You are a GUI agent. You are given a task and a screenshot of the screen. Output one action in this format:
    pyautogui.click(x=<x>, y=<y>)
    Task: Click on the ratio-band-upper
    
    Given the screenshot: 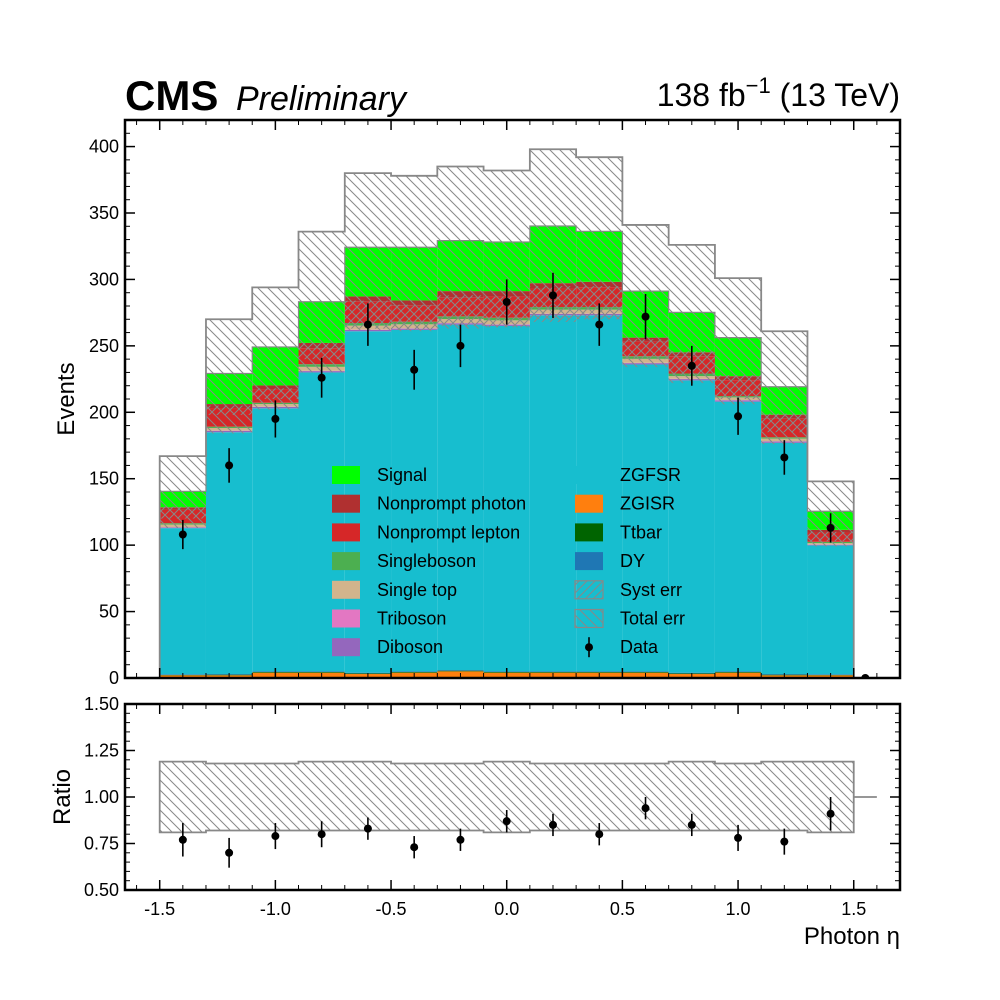 What is the action you would take?
    pyautogui.click(x=506, y=778)
    